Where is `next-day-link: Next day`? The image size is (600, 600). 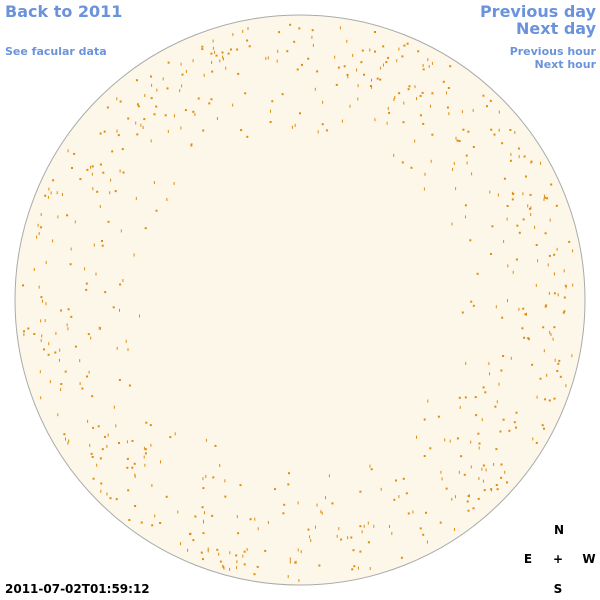 next-day-link: Next day is located at coordinates (556, 28).